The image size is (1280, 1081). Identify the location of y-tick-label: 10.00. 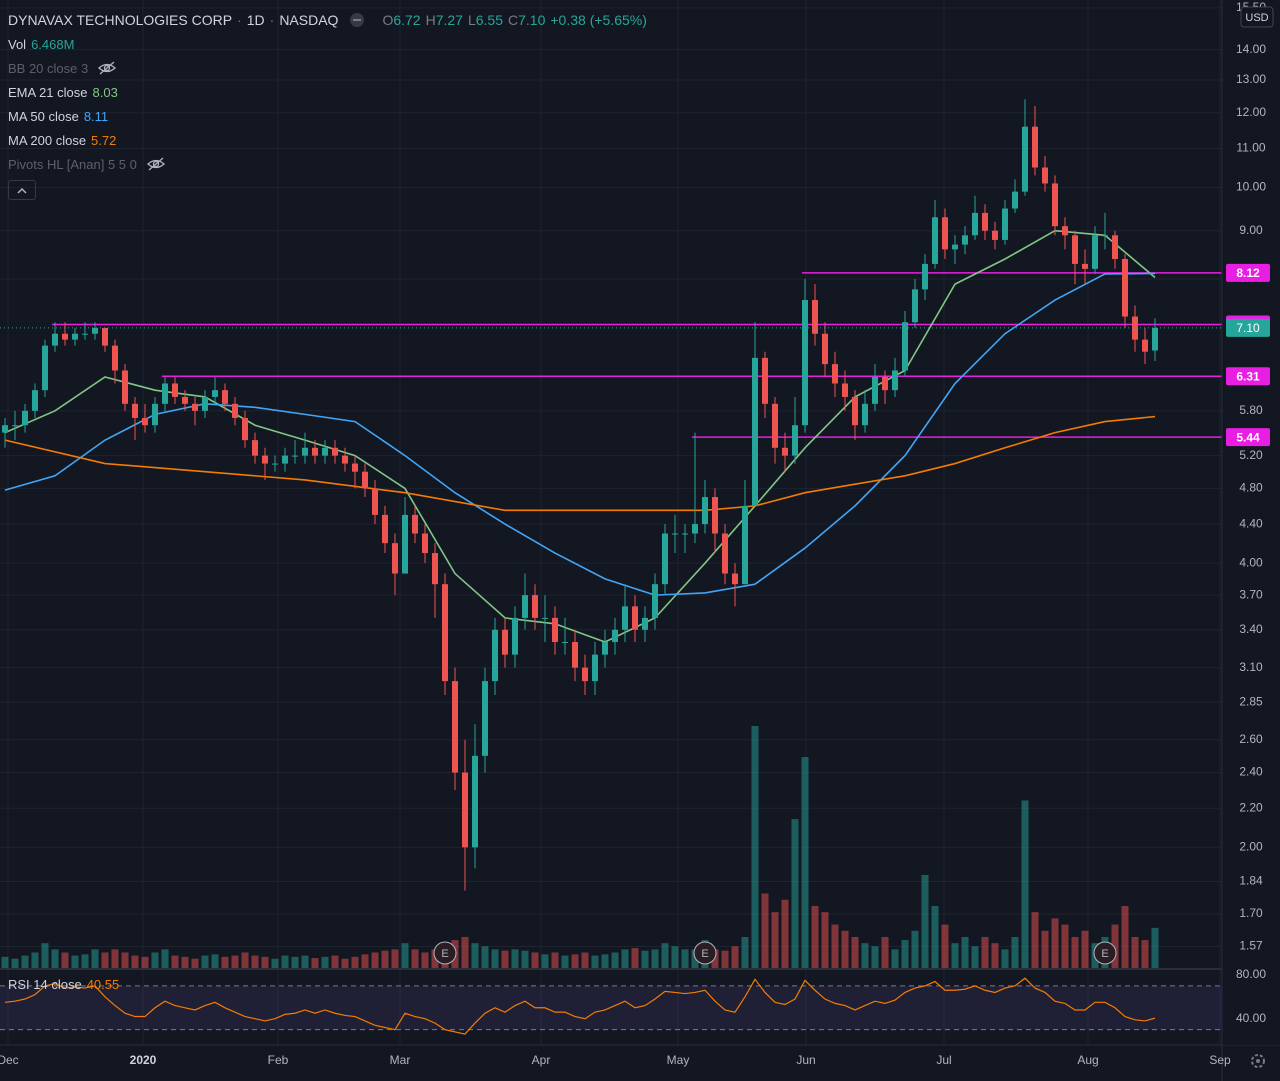
(1251, 187).